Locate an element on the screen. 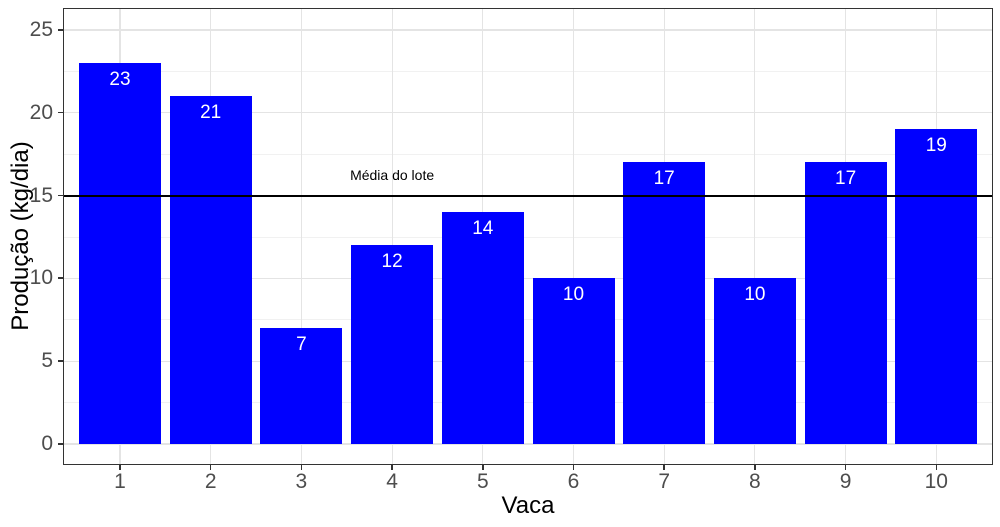 This screenshot has height=527, width=1000. x-tick-label: 2 is located at coordinates (210, 481).